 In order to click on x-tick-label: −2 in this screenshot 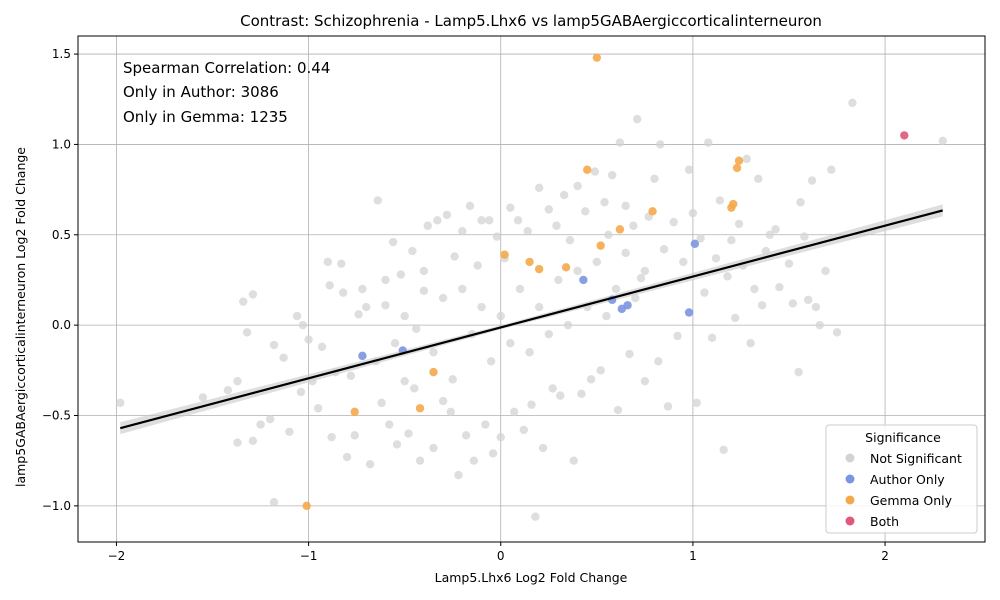, I will do `click(117, 556)`.